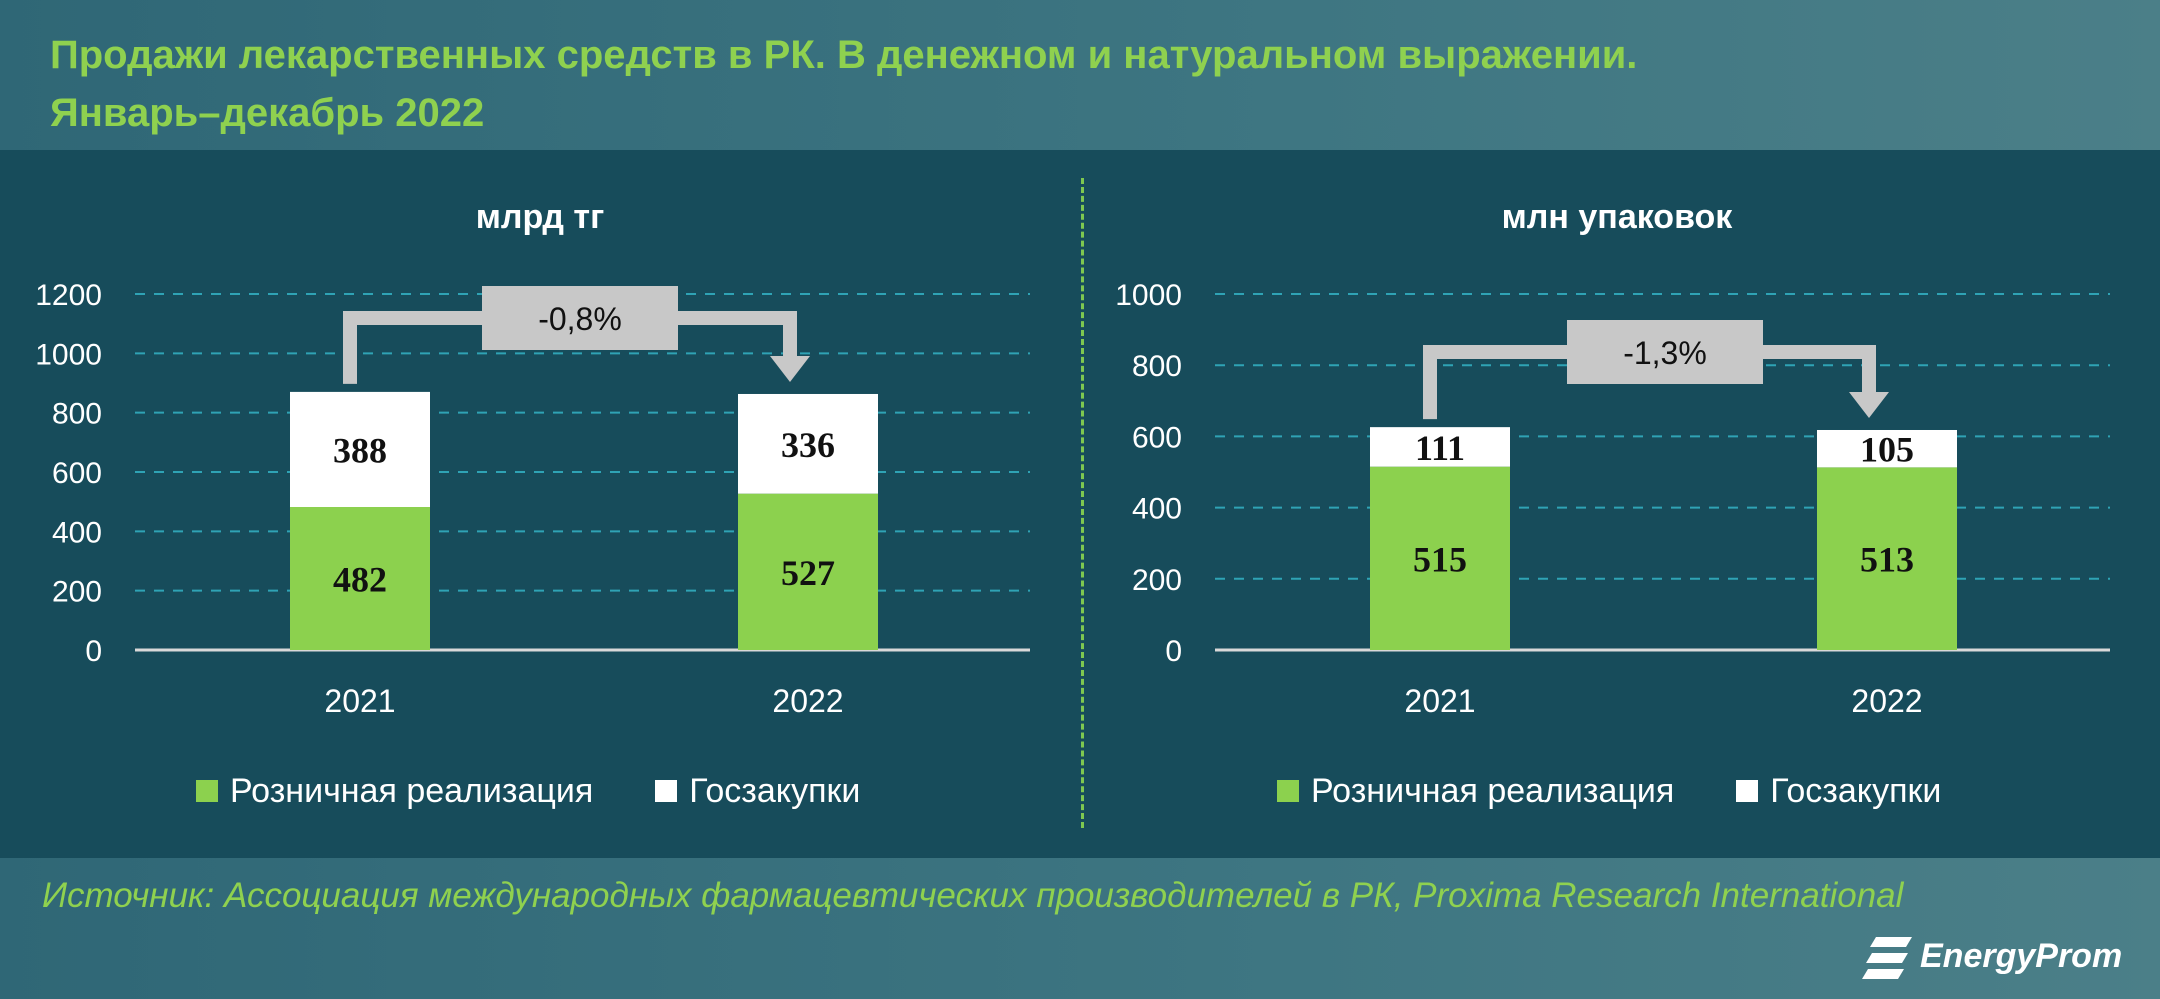 Image resolution: width=2160 pixels, height=999 pixels. I want to click on data-label: 388, so click(360, 450).